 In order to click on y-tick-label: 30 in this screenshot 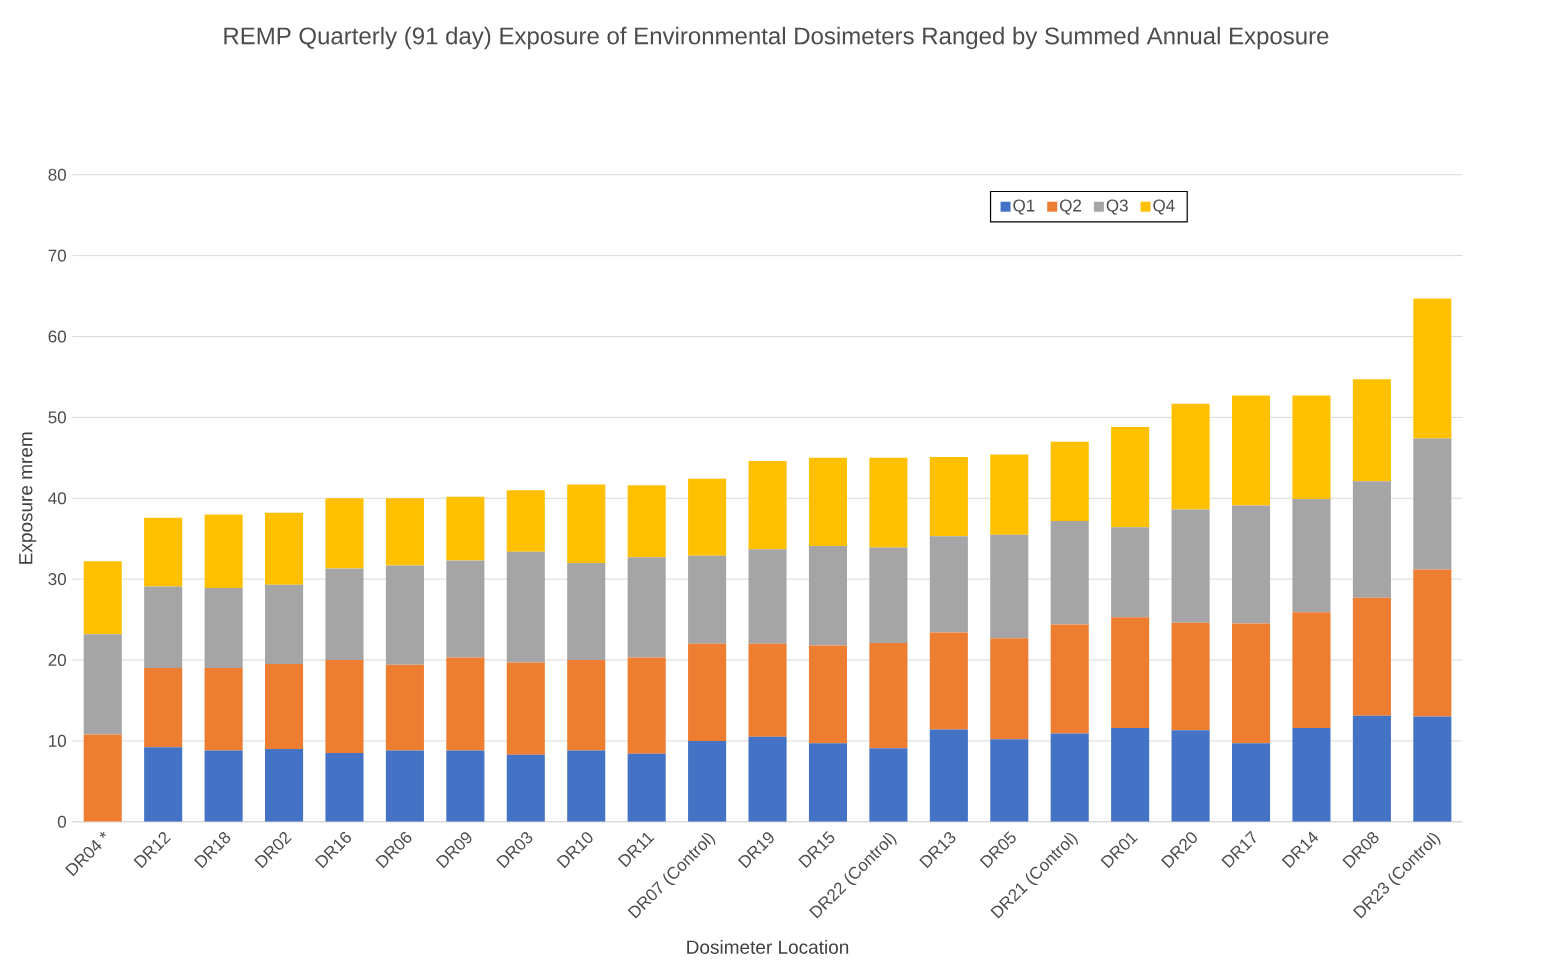, I will do `click(57, 579)`.